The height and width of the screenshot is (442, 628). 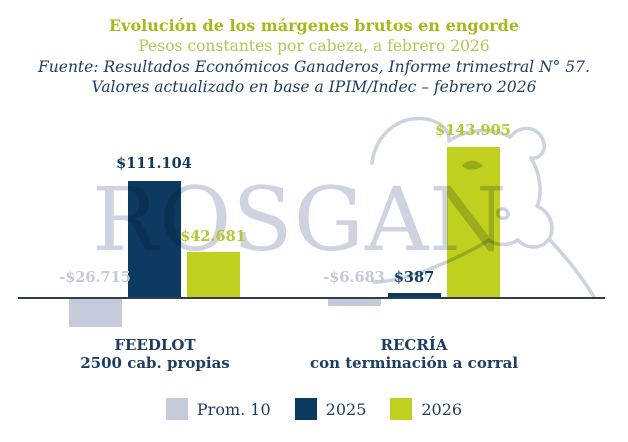 I want to click on value-label-recria-2025: $387, so click(x=414, y=277).